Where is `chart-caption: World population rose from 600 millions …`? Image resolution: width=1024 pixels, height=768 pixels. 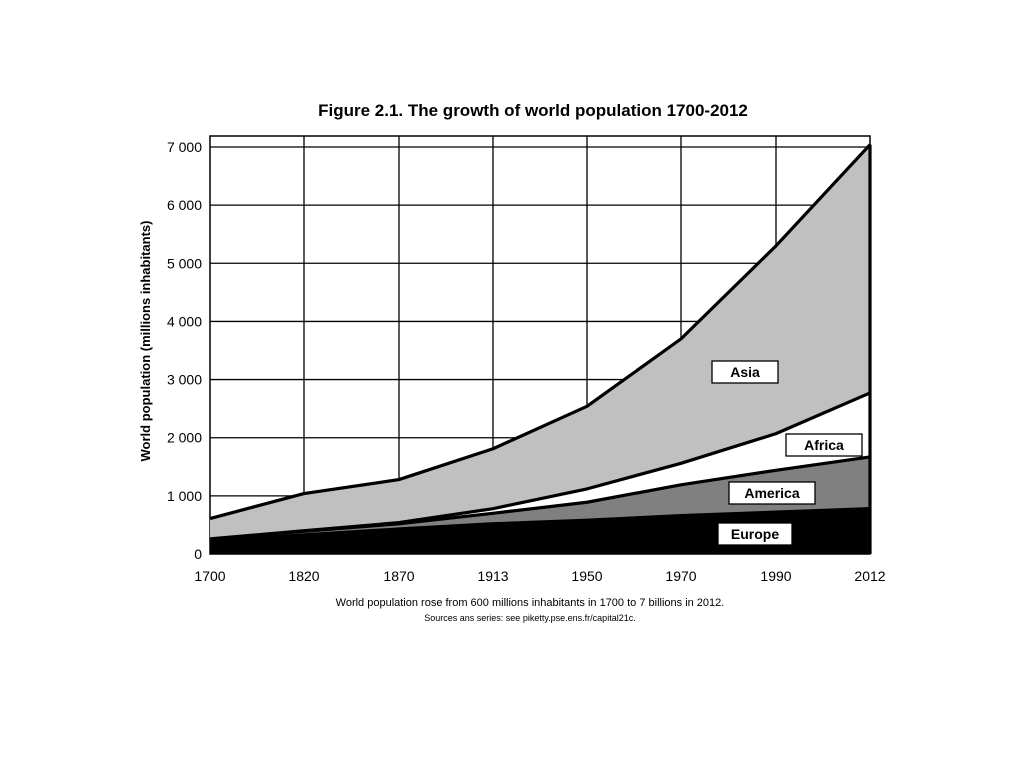
chart-caption: World population rose from 600 millions … is located at coordinates (530, 603).